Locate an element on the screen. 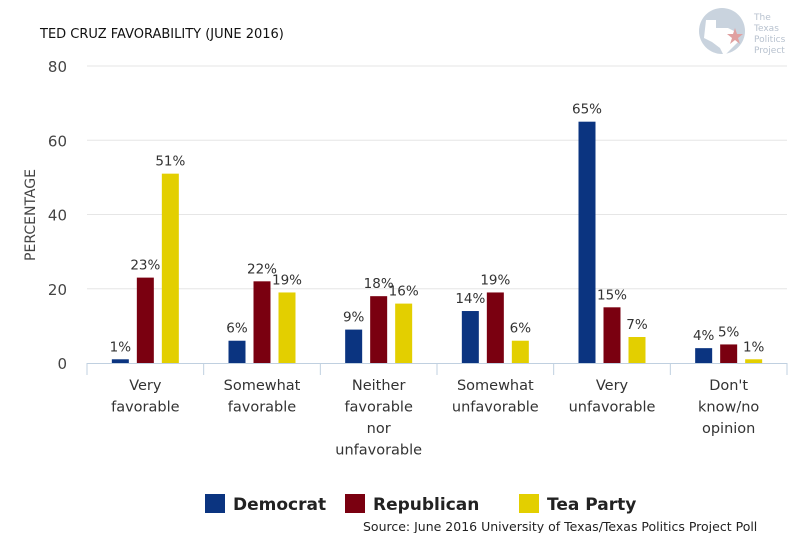  data-label: 65% is located at coordinates (587, 110).